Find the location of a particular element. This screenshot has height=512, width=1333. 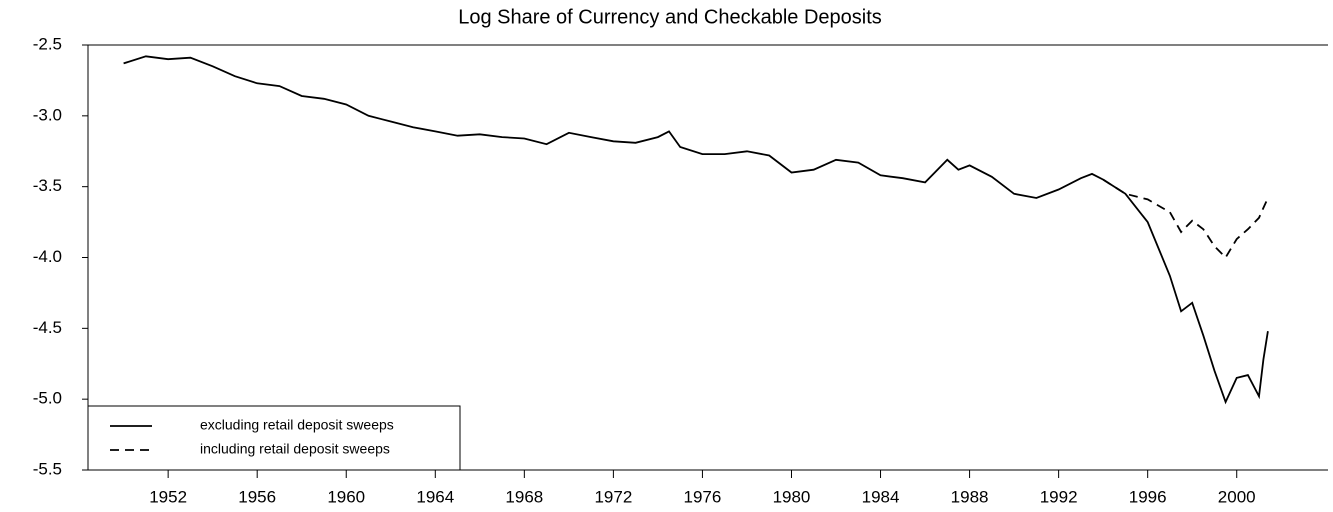

legend-label: excluding retail deposit sweeps is located at coordinates (297, 425).